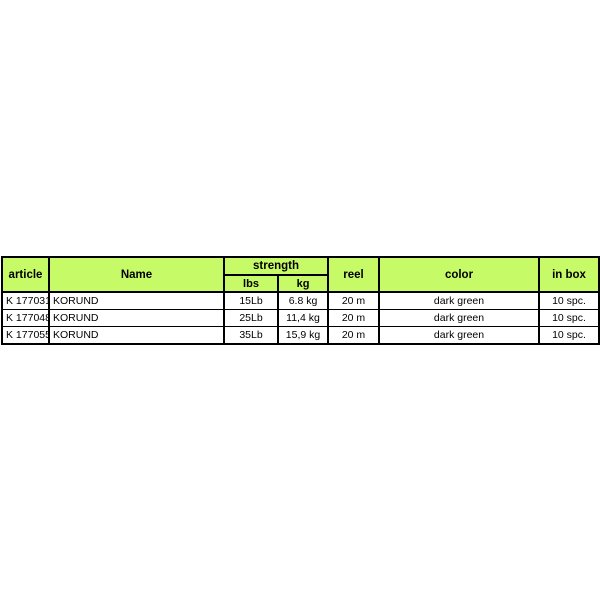  What do you see at coordinates (569, 274) in the screenshot?
I see `header-in-box: in box` at bounding box center [569, 274].